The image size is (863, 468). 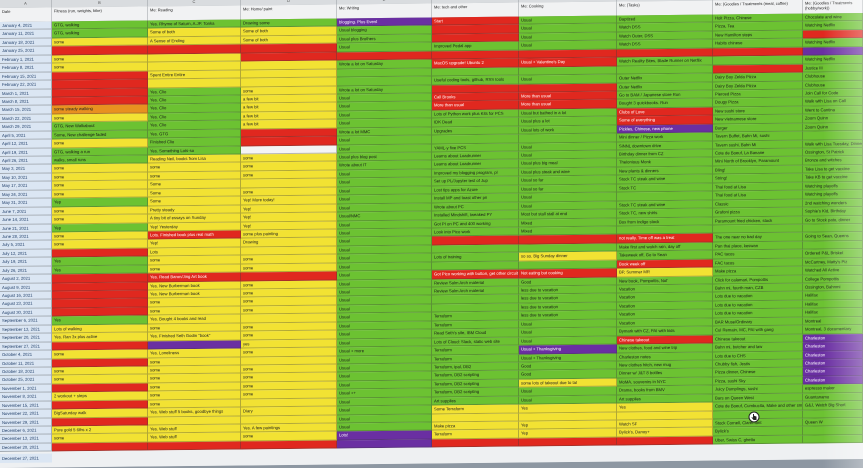 What do you see at coordinates (568, 9) in the screenshot?
I see `header-cell: Me: Cooking` at bounding box center [568, 9].